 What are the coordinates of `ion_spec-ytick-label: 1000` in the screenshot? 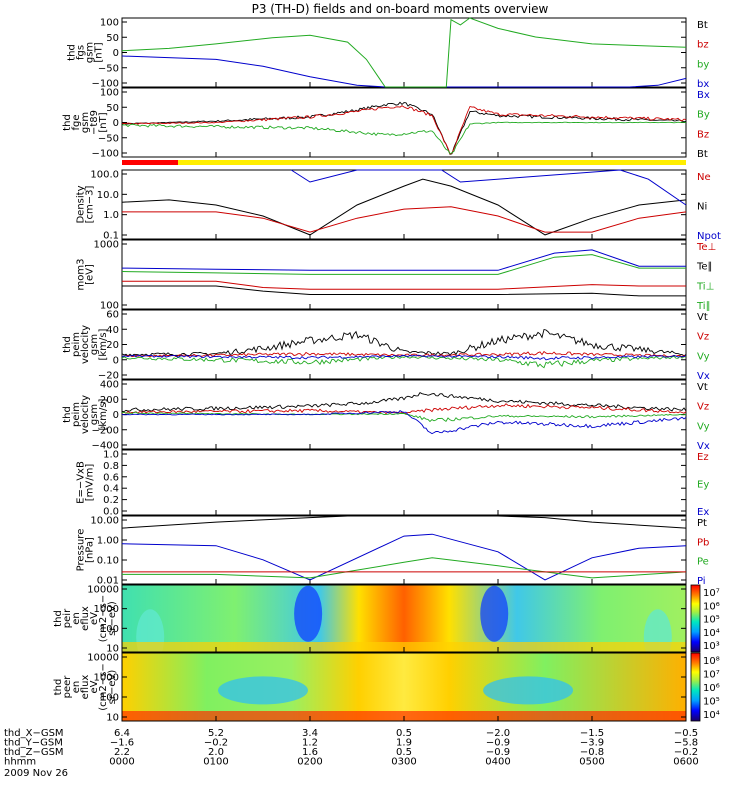 It's located at (106, 609).